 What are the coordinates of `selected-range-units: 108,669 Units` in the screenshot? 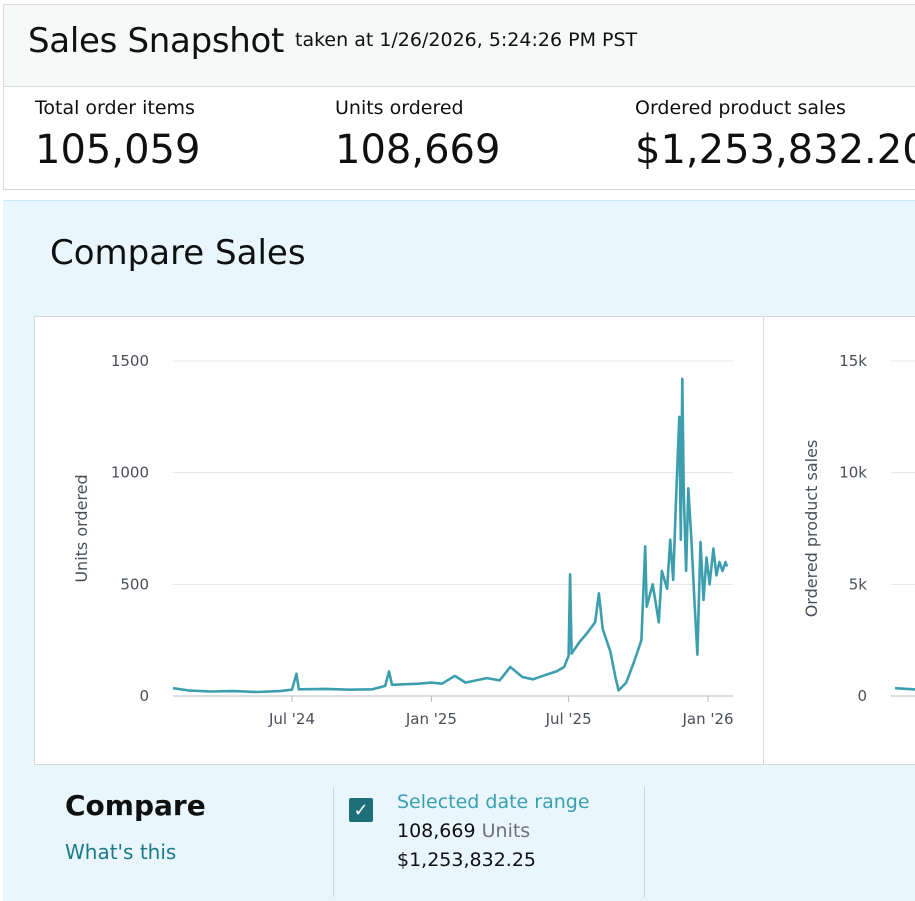 It's located at (493, 831).